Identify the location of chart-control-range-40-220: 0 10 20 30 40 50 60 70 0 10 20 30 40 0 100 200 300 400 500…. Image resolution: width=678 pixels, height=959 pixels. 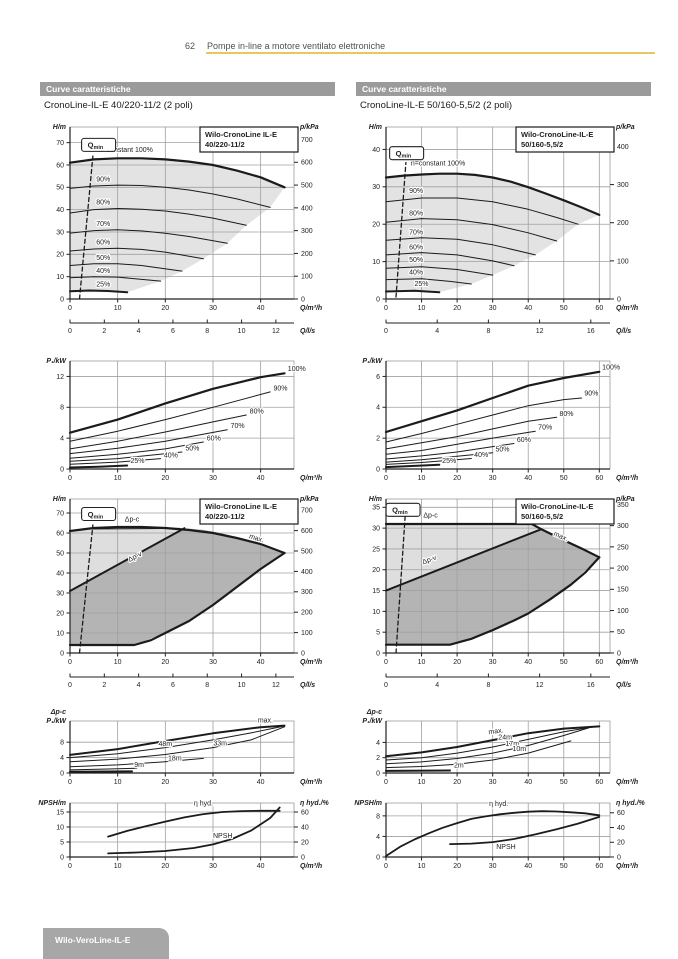
(190, 595).